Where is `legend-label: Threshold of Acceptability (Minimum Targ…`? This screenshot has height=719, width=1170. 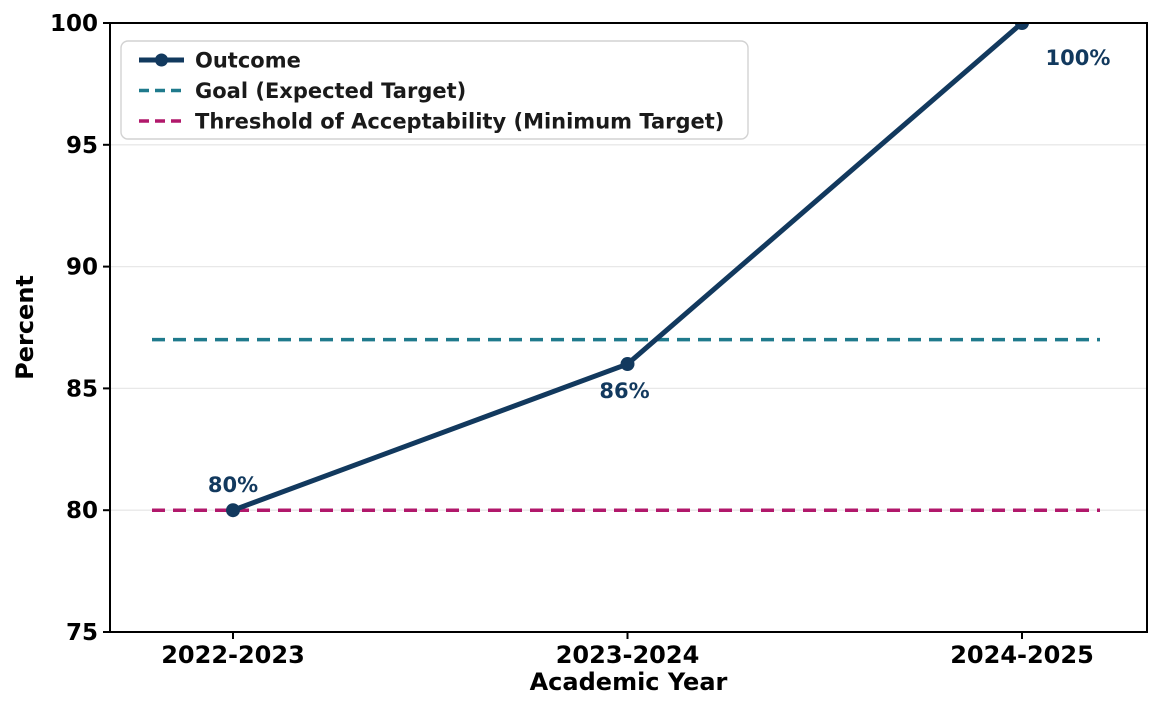 legend-label: Threshold of Acceptability (Minimum Targ… is located at coordinates (459, 122).